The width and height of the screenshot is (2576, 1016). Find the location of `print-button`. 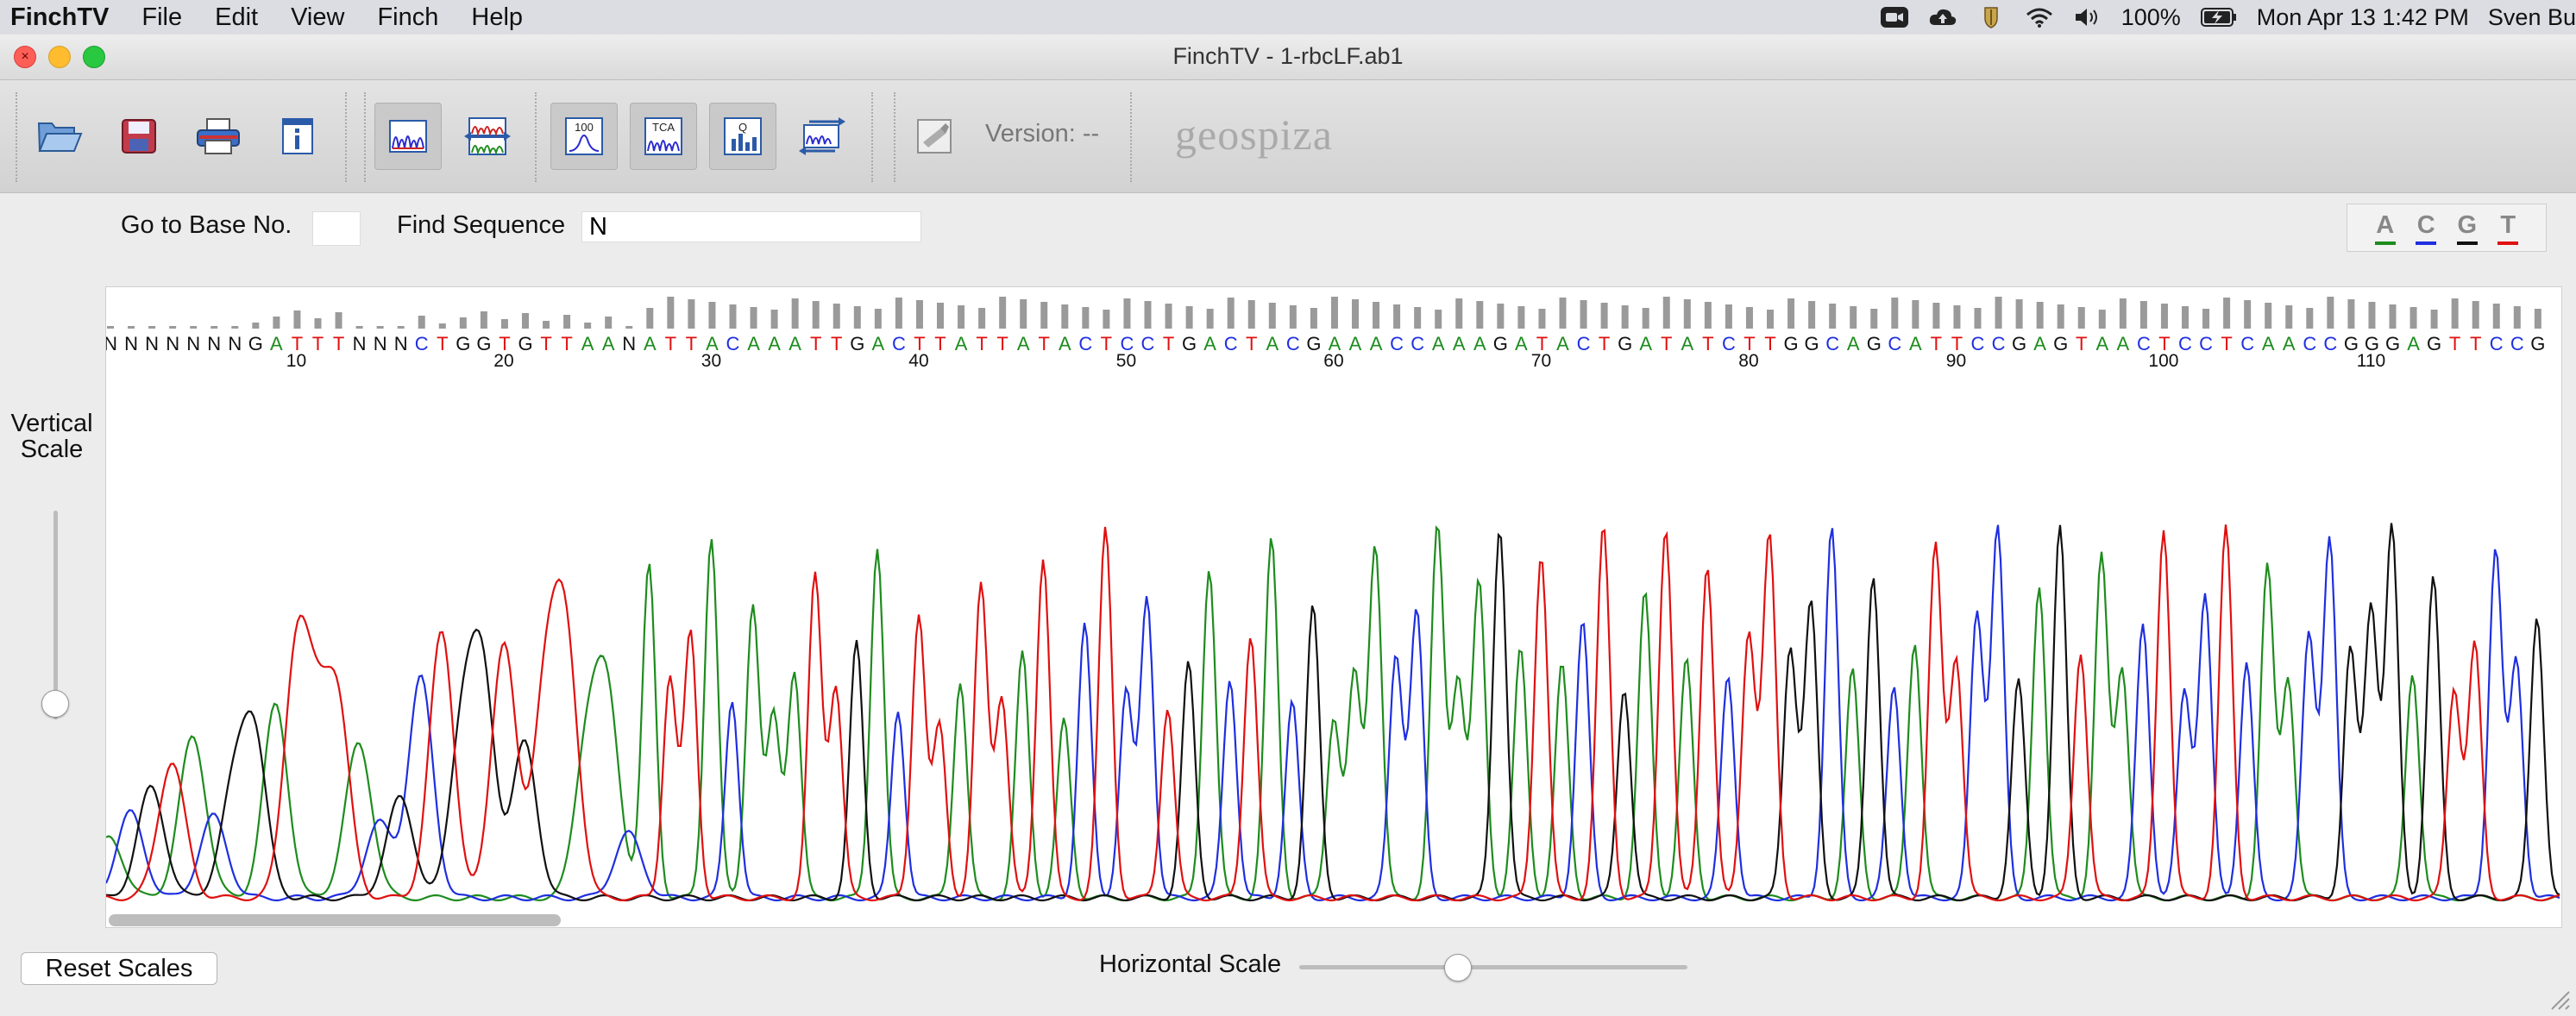

print-button is located at coordinates (218, 136).